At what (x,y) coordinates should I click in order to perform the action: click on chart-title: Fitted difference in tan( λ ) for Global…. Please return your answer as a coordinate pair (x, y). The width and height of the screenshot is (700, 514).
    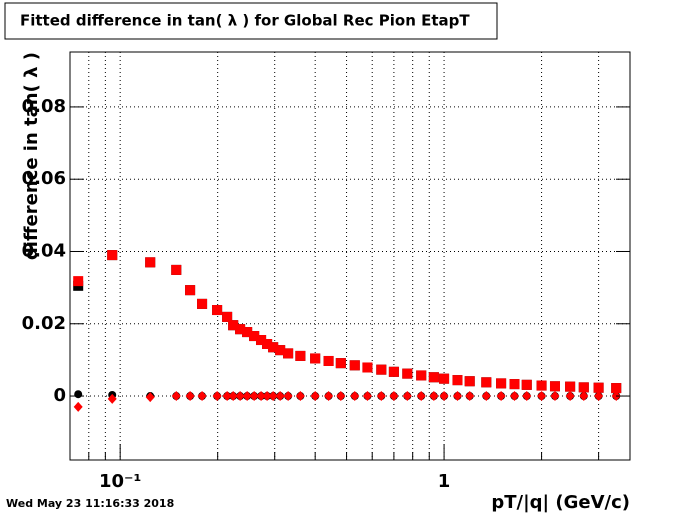
    Looking at the image, I should click on (245, 21).